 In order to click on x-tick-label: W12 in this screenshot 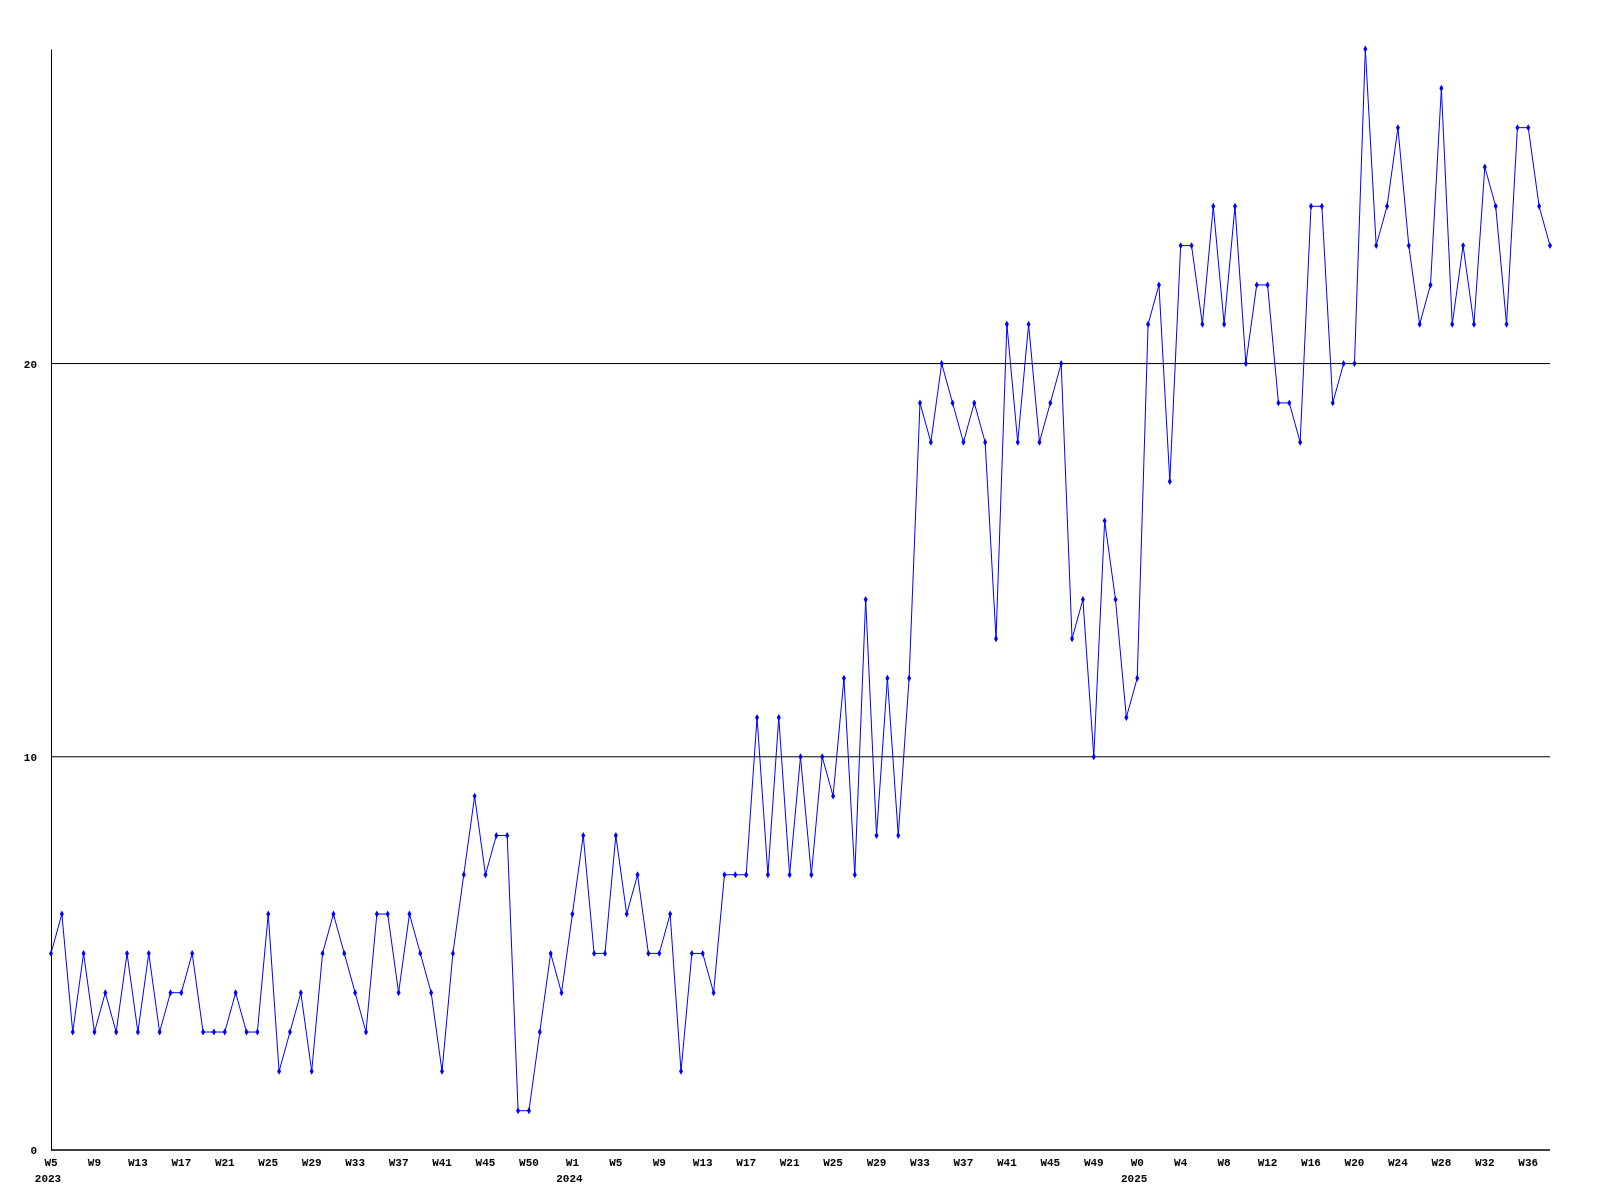, I will do `click(1267, 1163)`.